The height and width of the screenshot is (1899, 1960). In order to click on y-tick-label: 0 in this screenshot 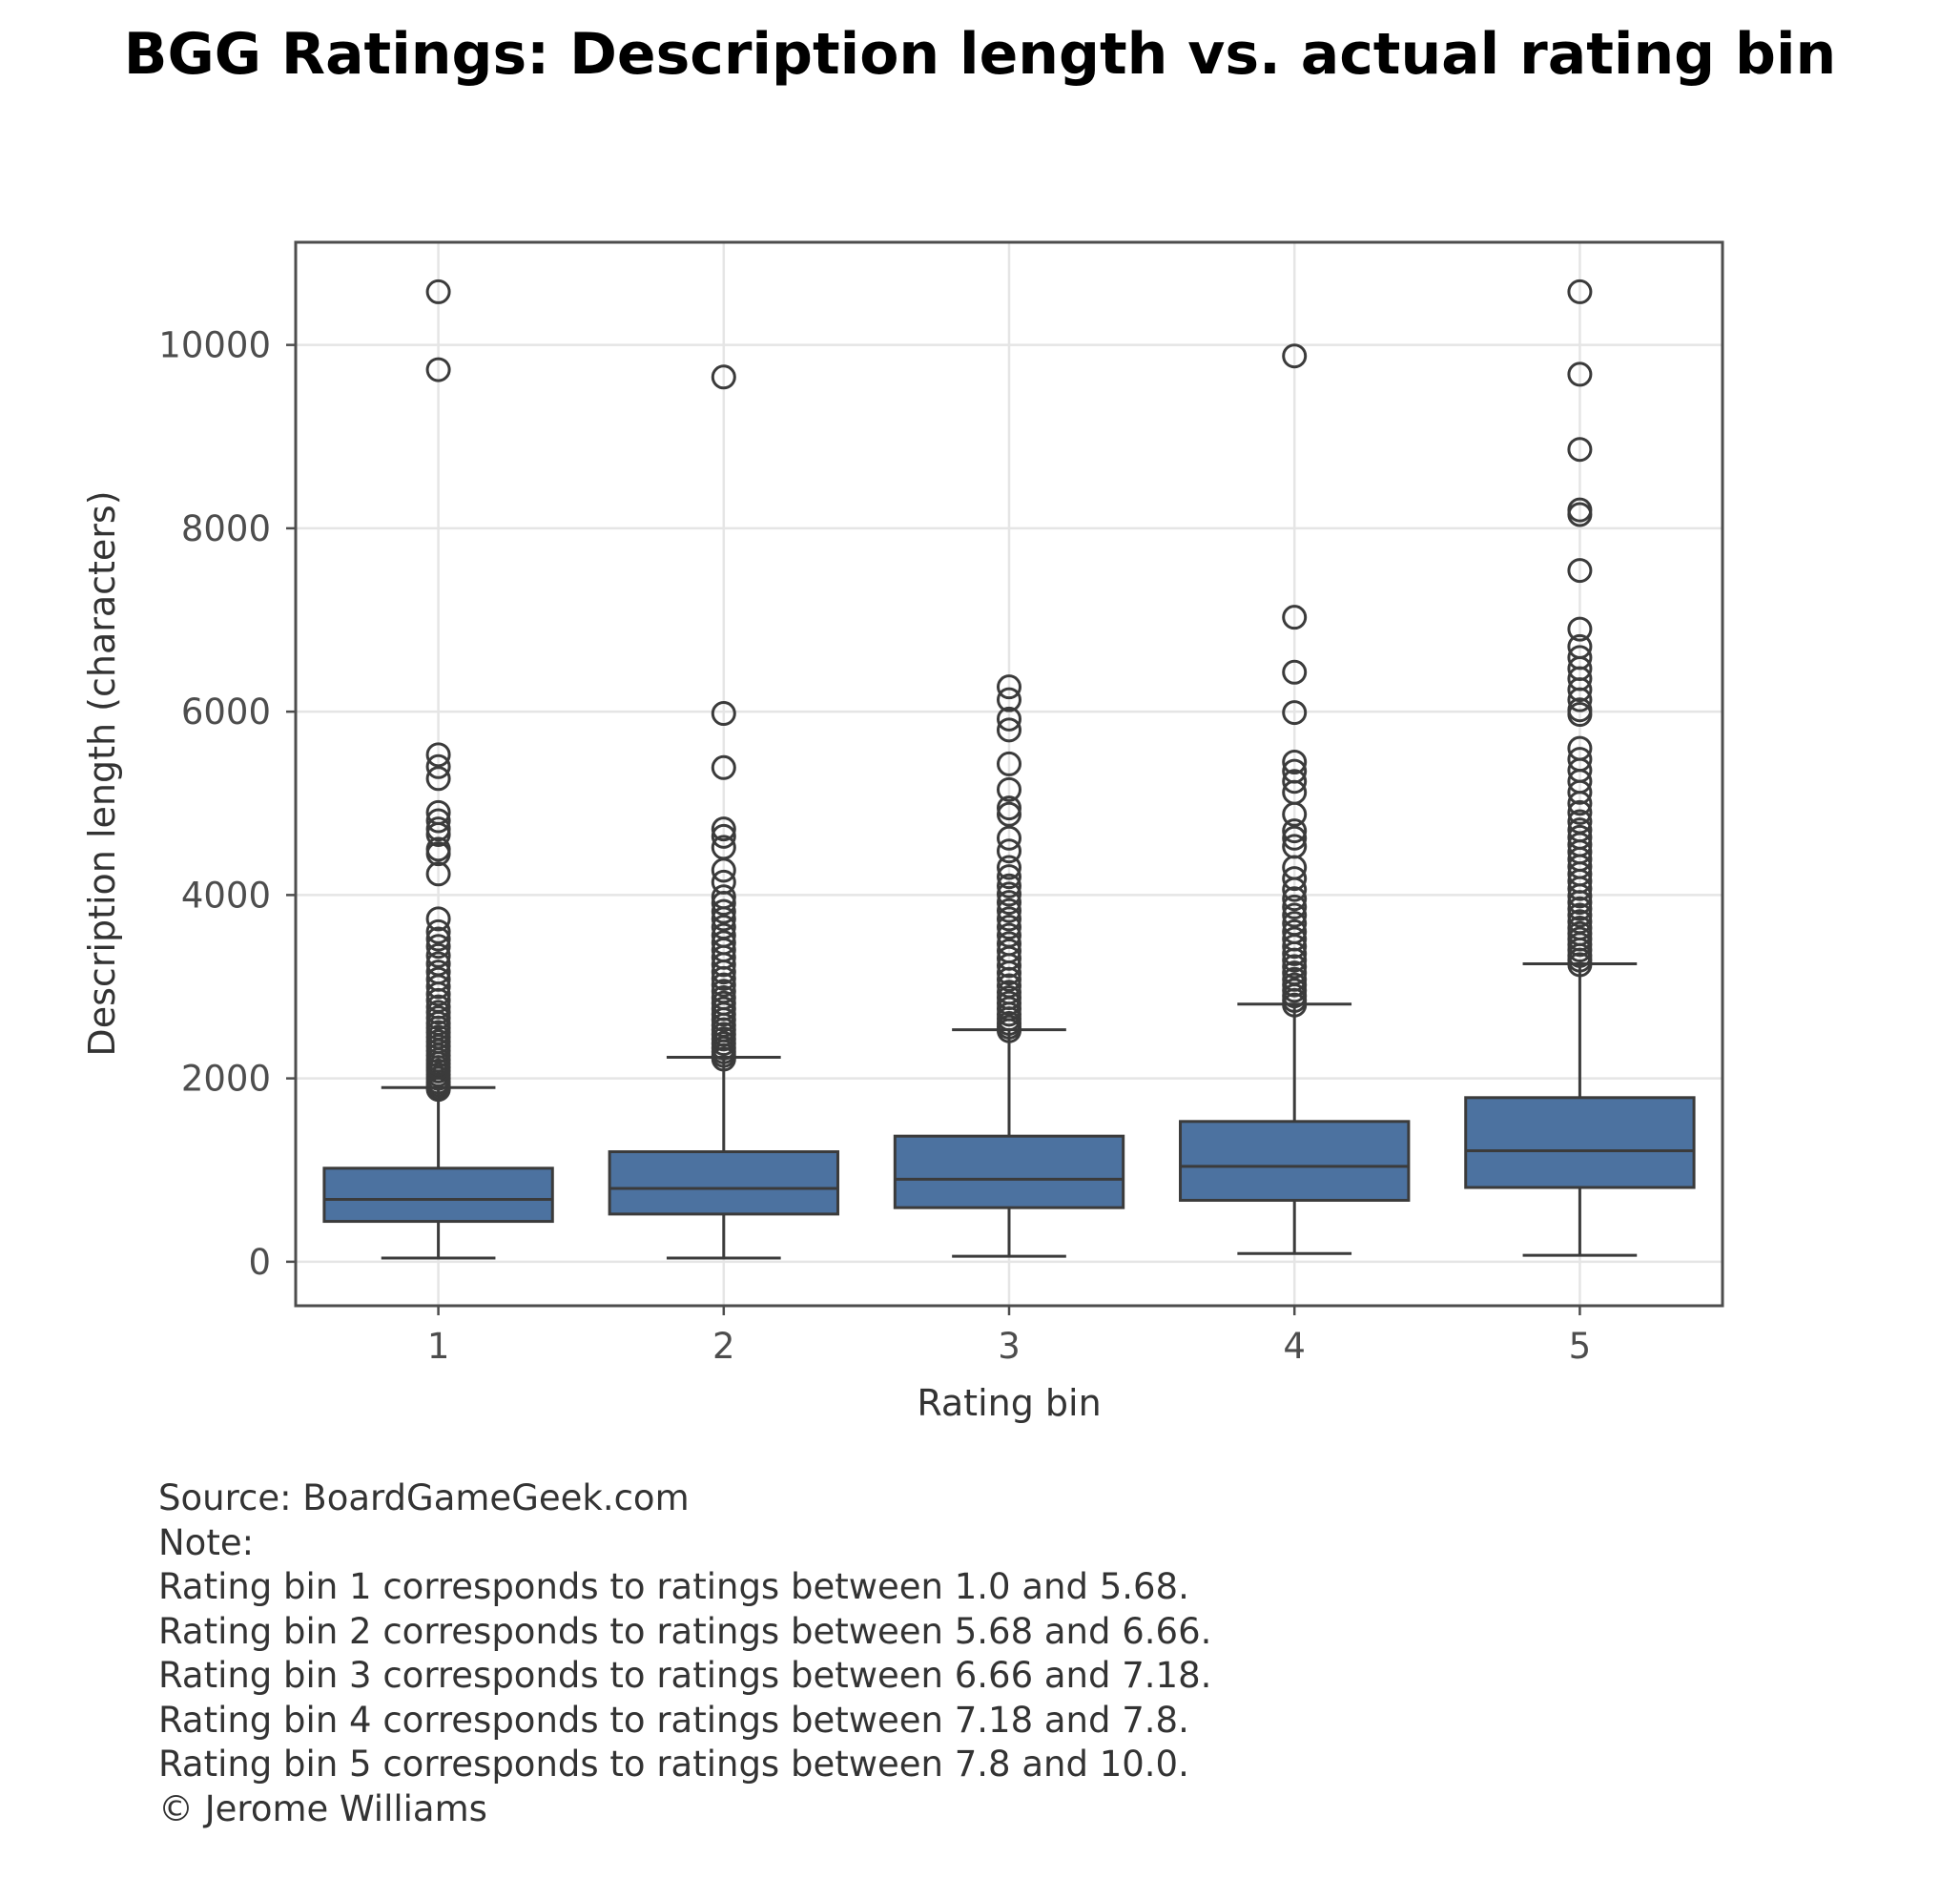, I will do `click(259, 1262)`.